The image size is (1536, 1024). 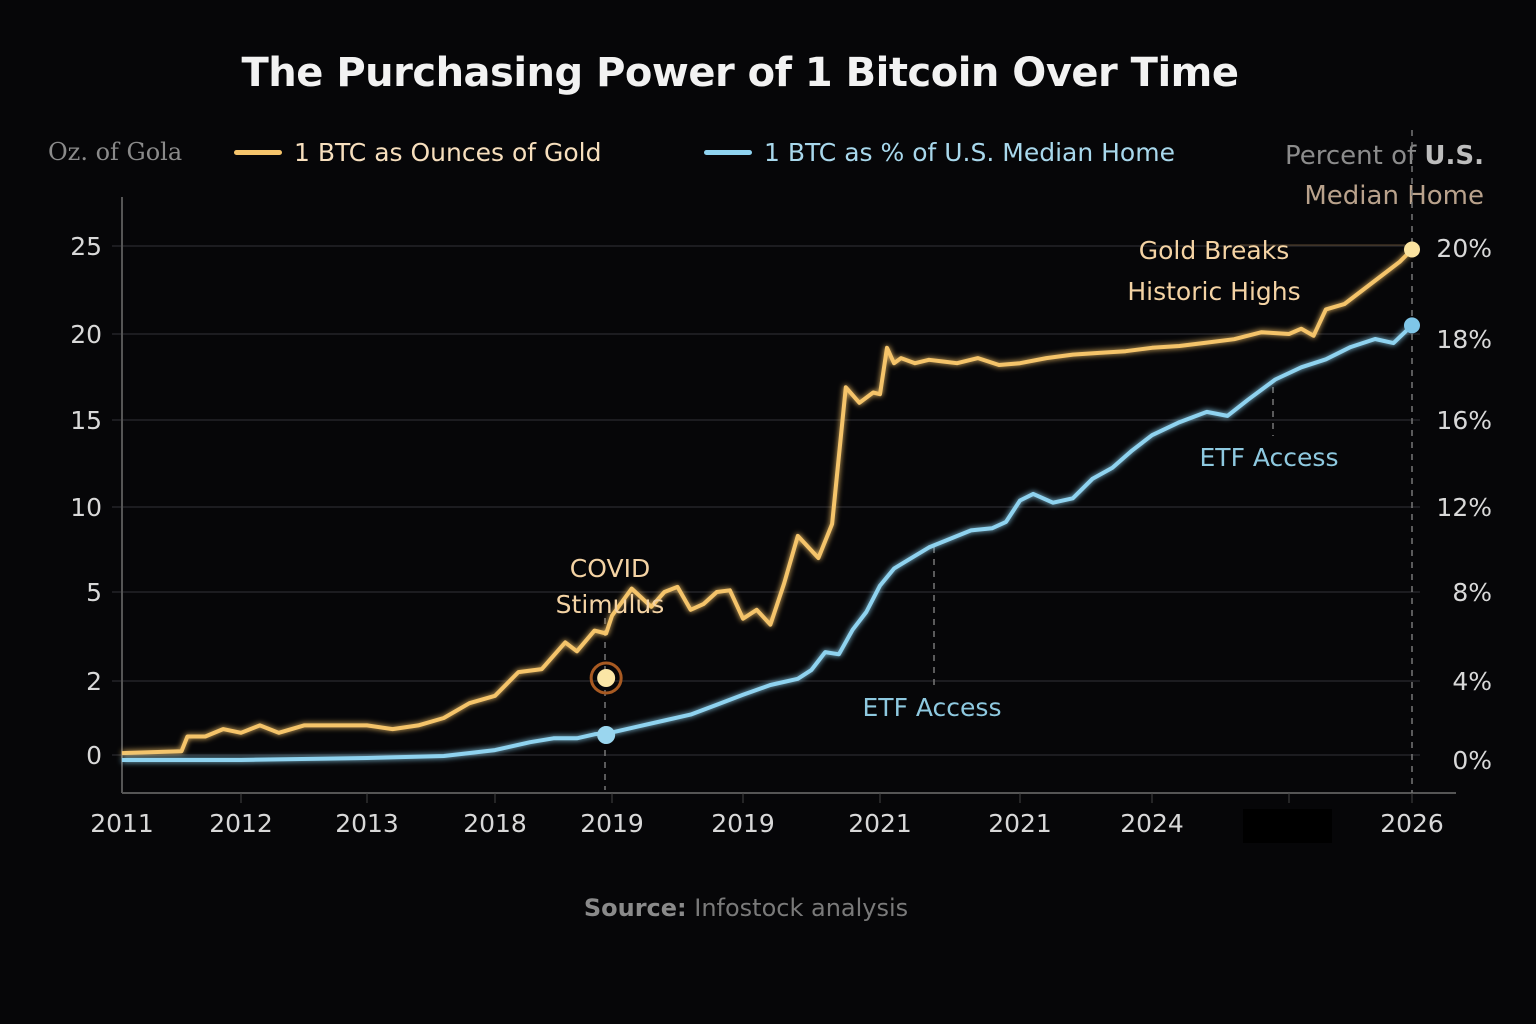 What do you see at coordinates (1412, 823) in the screenshot?
I see `x-tick-label: 2026` at bounding box center [1412, 823].